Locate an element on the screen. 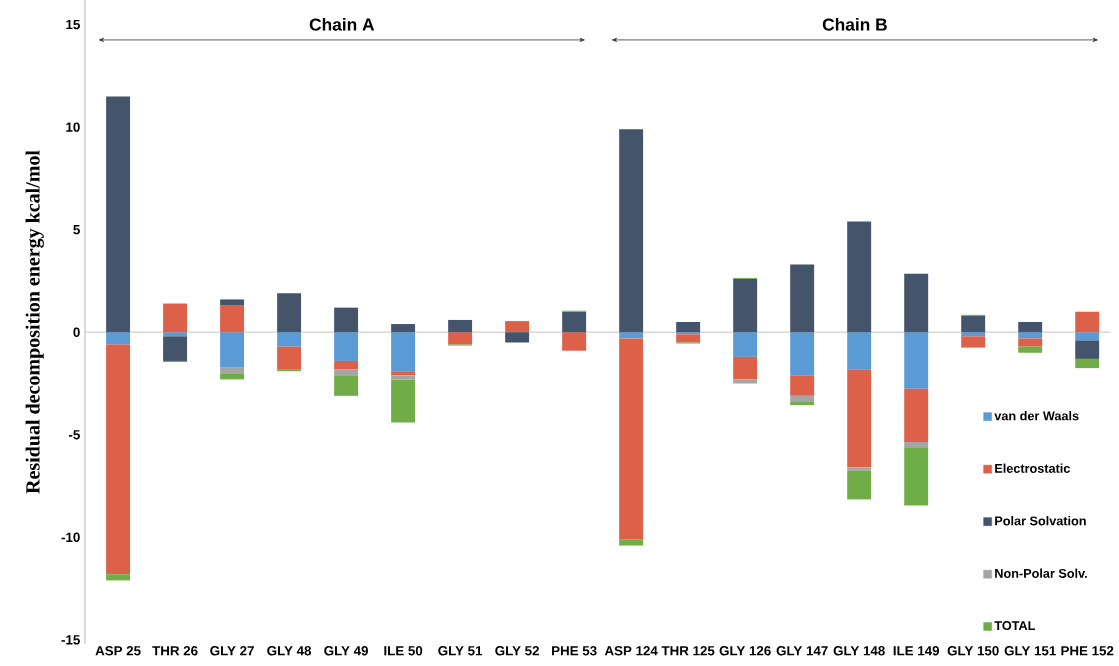  x-tick-label: ASP 25 is located at coordinates (118, 651).